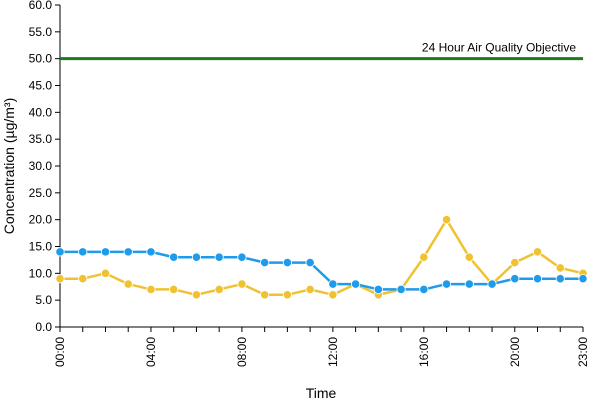 The width and height of the screenshot is (600, 400). I want to click on objective-label: 24 Hour Air Quality Objective, so click(499, 48).